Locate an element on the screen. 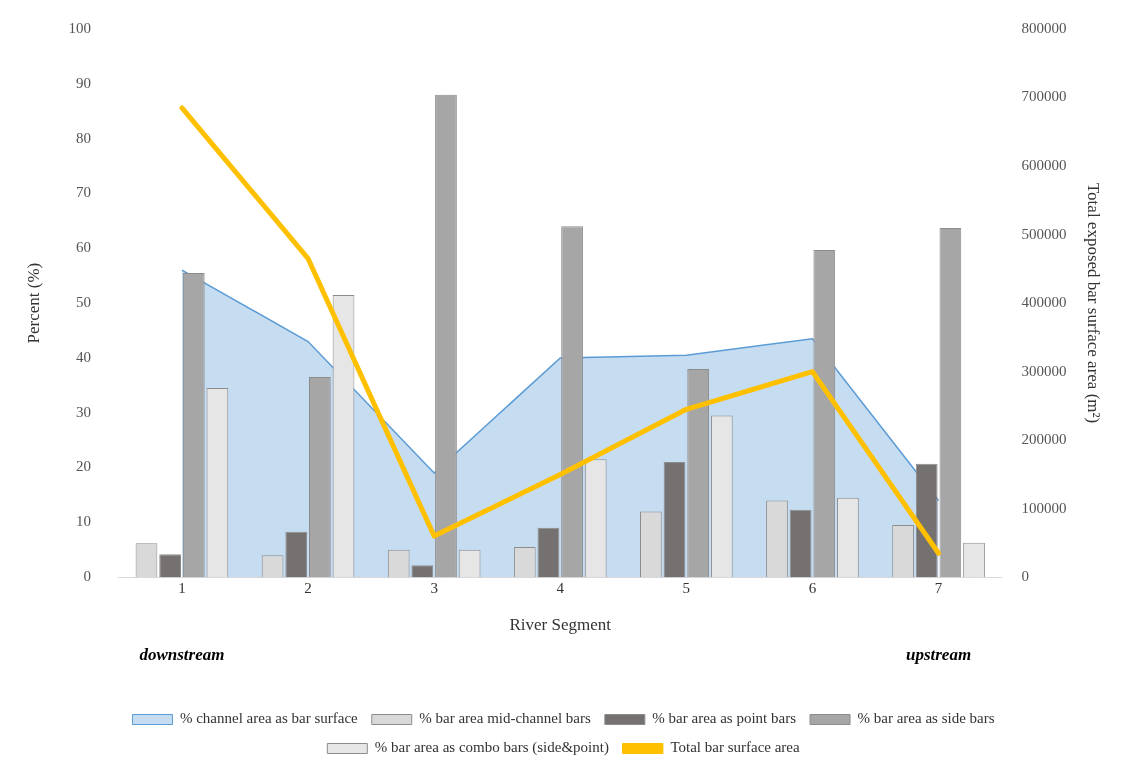 This screenshot has width=1127, height=776. text: downstream is located at coordinates (182, 655).